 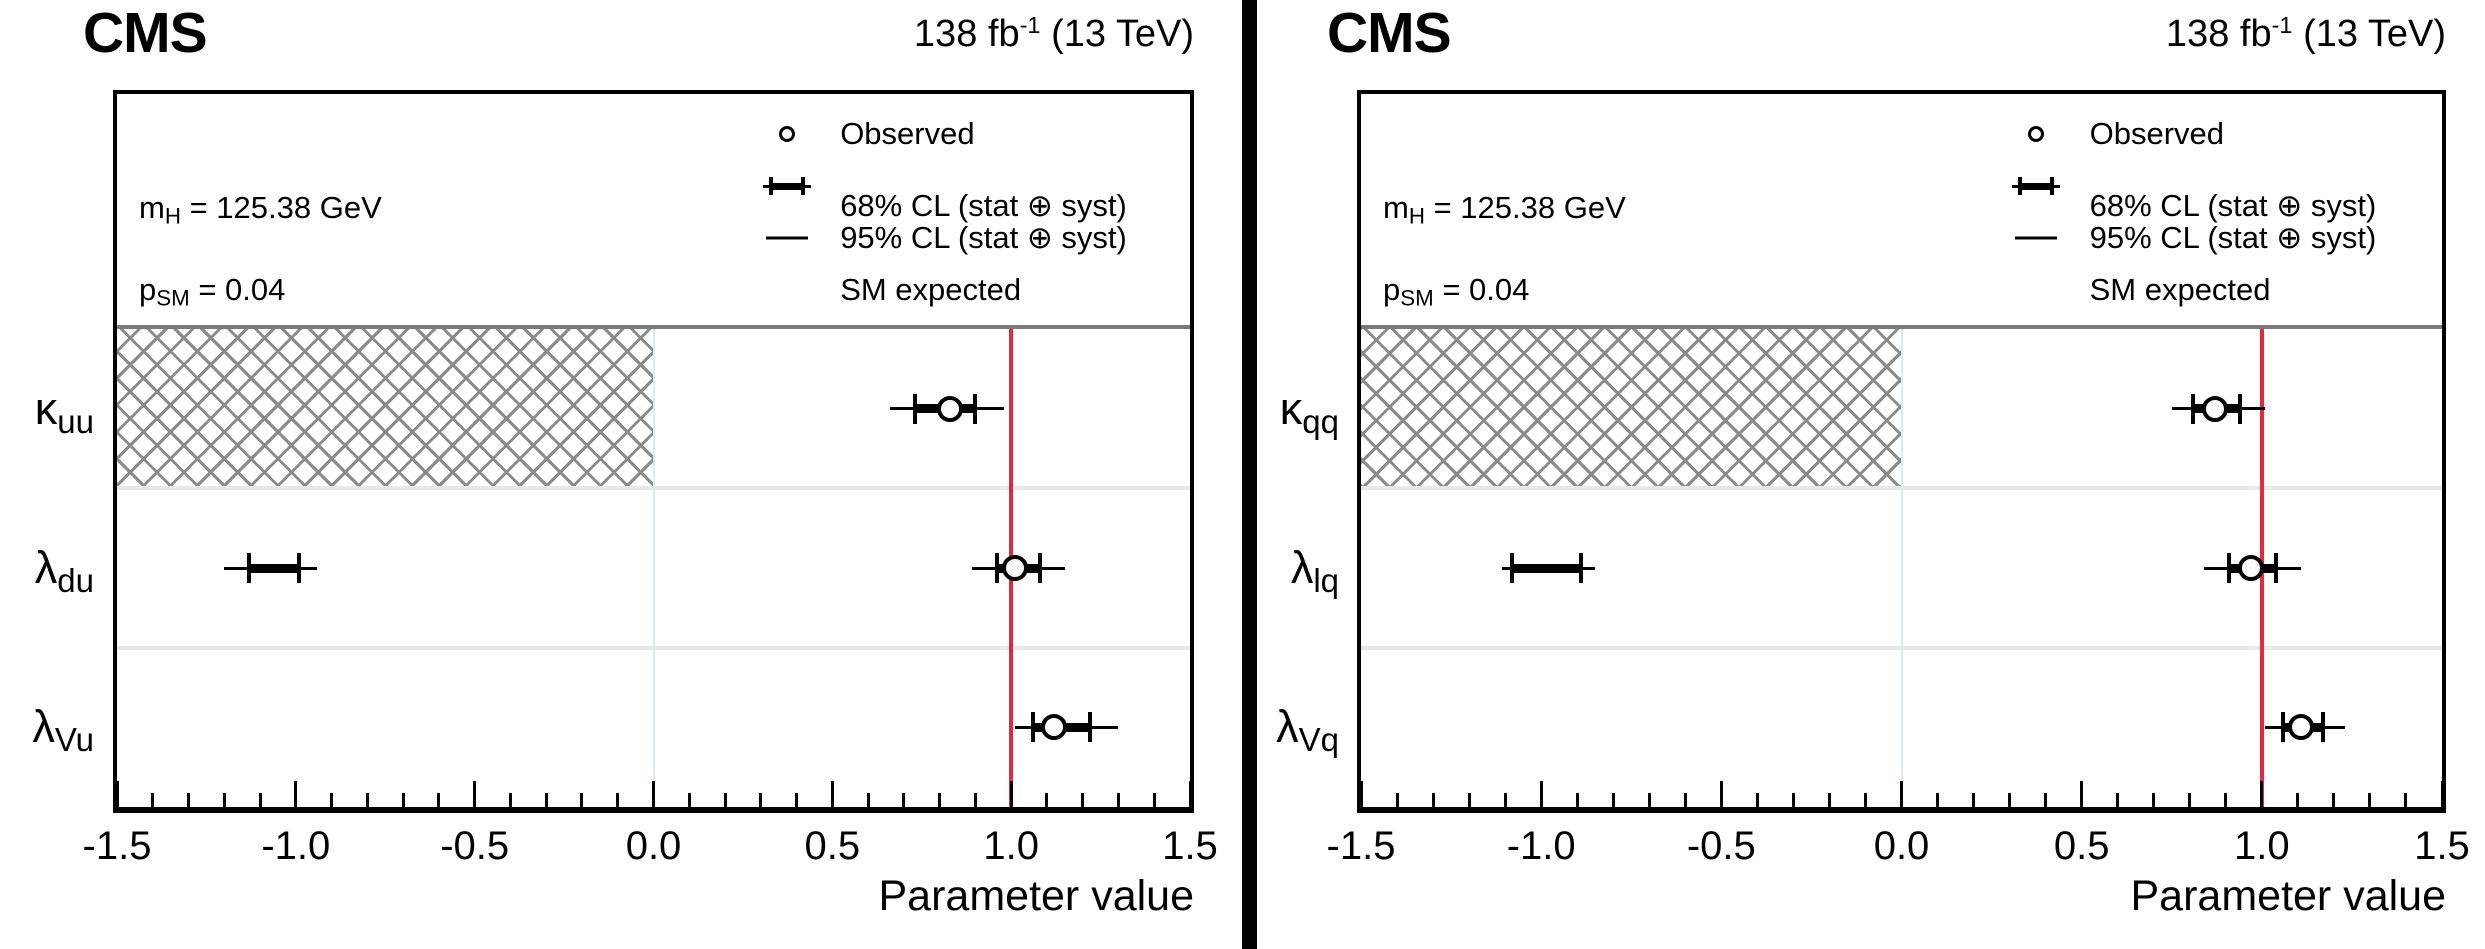 What do you see at coordinates (1417, 298) in the screenshot?
I see `psm-subscript: SM` at bounding box center [1417, 298].